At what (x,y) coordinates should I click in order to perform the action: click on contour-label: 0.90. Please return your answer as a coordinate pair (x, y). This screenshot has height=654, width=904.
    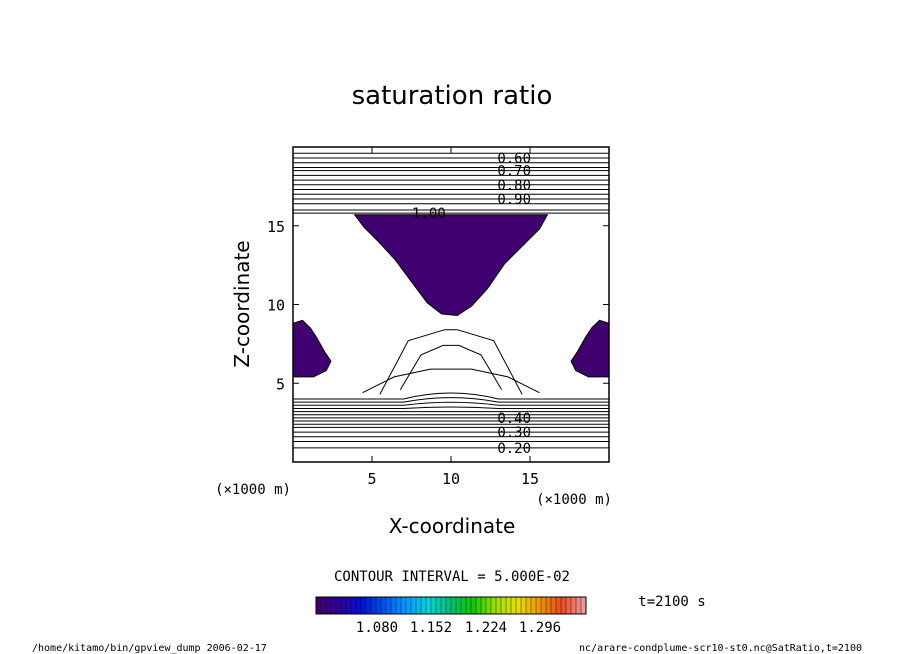
    Looking at the image, I should click on (514, 200).